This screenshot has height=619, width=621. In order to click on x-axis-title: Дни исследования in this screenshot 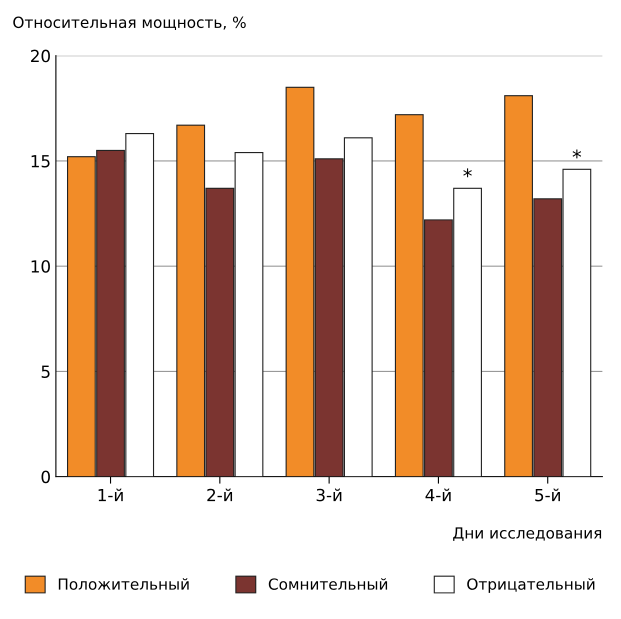, I will do `click(527, 534)`.